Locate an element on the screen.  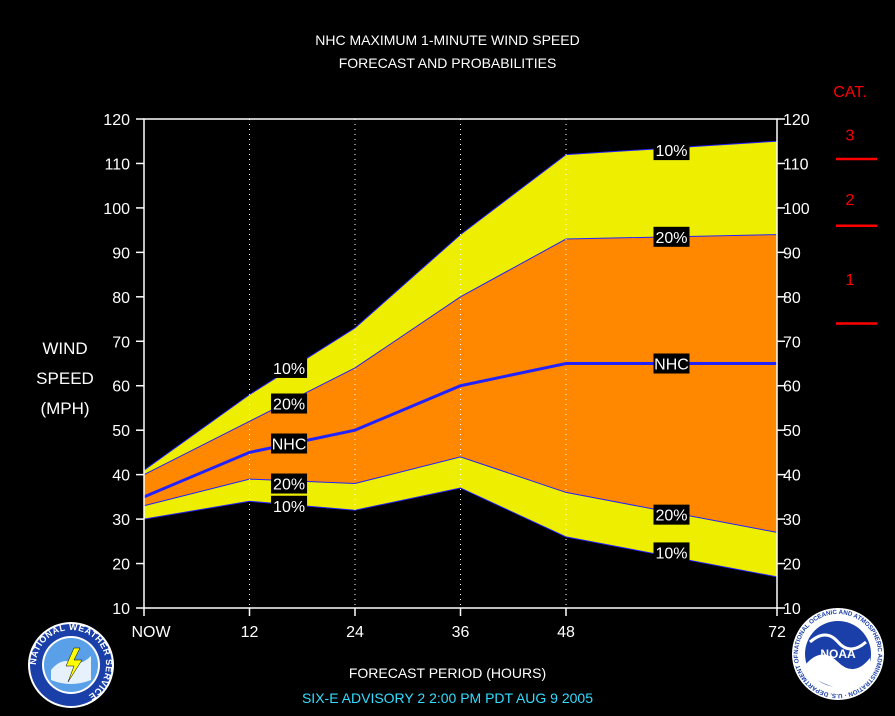
y-tick-label-right: 70 is located at coordinates (792, 342).